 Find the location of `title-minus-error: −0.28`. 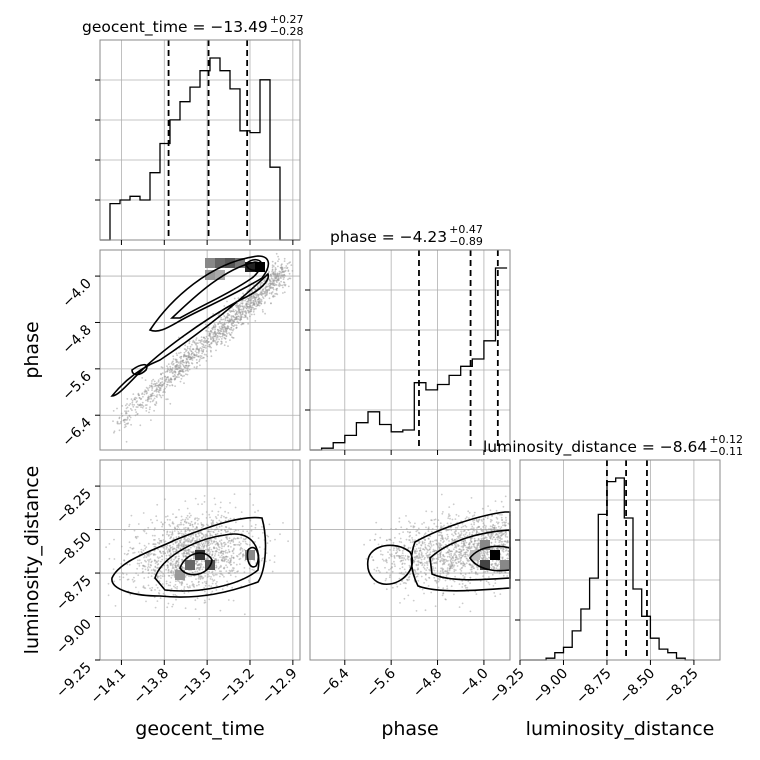

title-minus-error: −0.28 is located at coordinates (287, 31).